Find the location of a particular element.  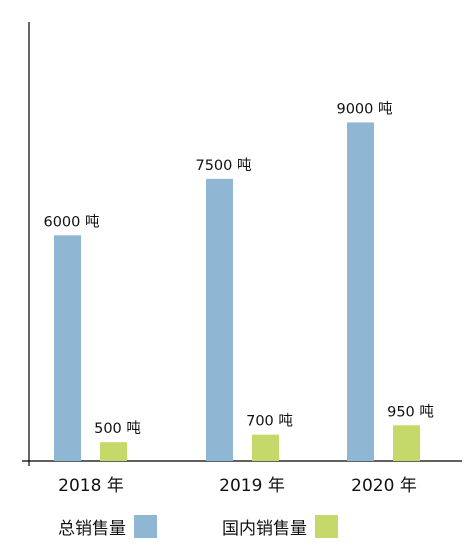

value-label-domestic-2: 950 吨 is located at coordinates (410, 411).